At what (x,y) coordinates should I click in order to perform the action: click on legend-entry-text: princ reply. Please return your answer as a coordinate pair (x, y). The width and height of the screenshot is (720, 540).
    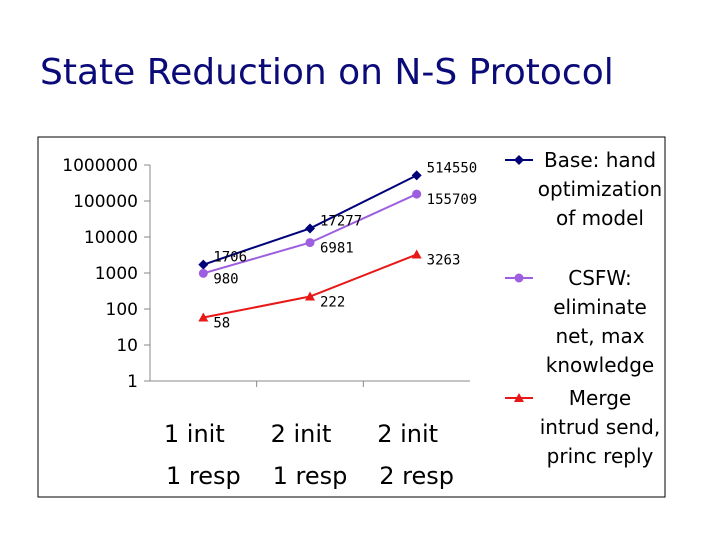
    Looking at the image, I should click on (600, 456).